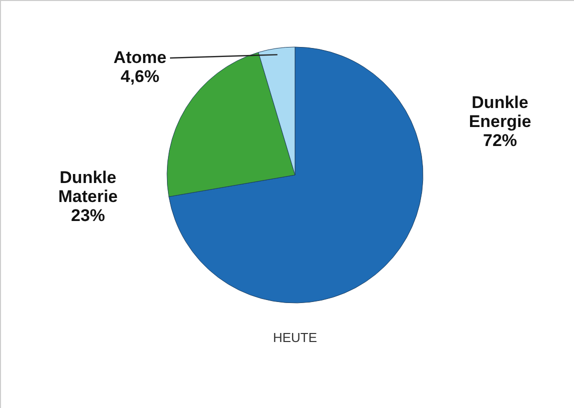 This screenshot has height=408, width=574. I want to click on data-label: 23%, so click(88, 215).